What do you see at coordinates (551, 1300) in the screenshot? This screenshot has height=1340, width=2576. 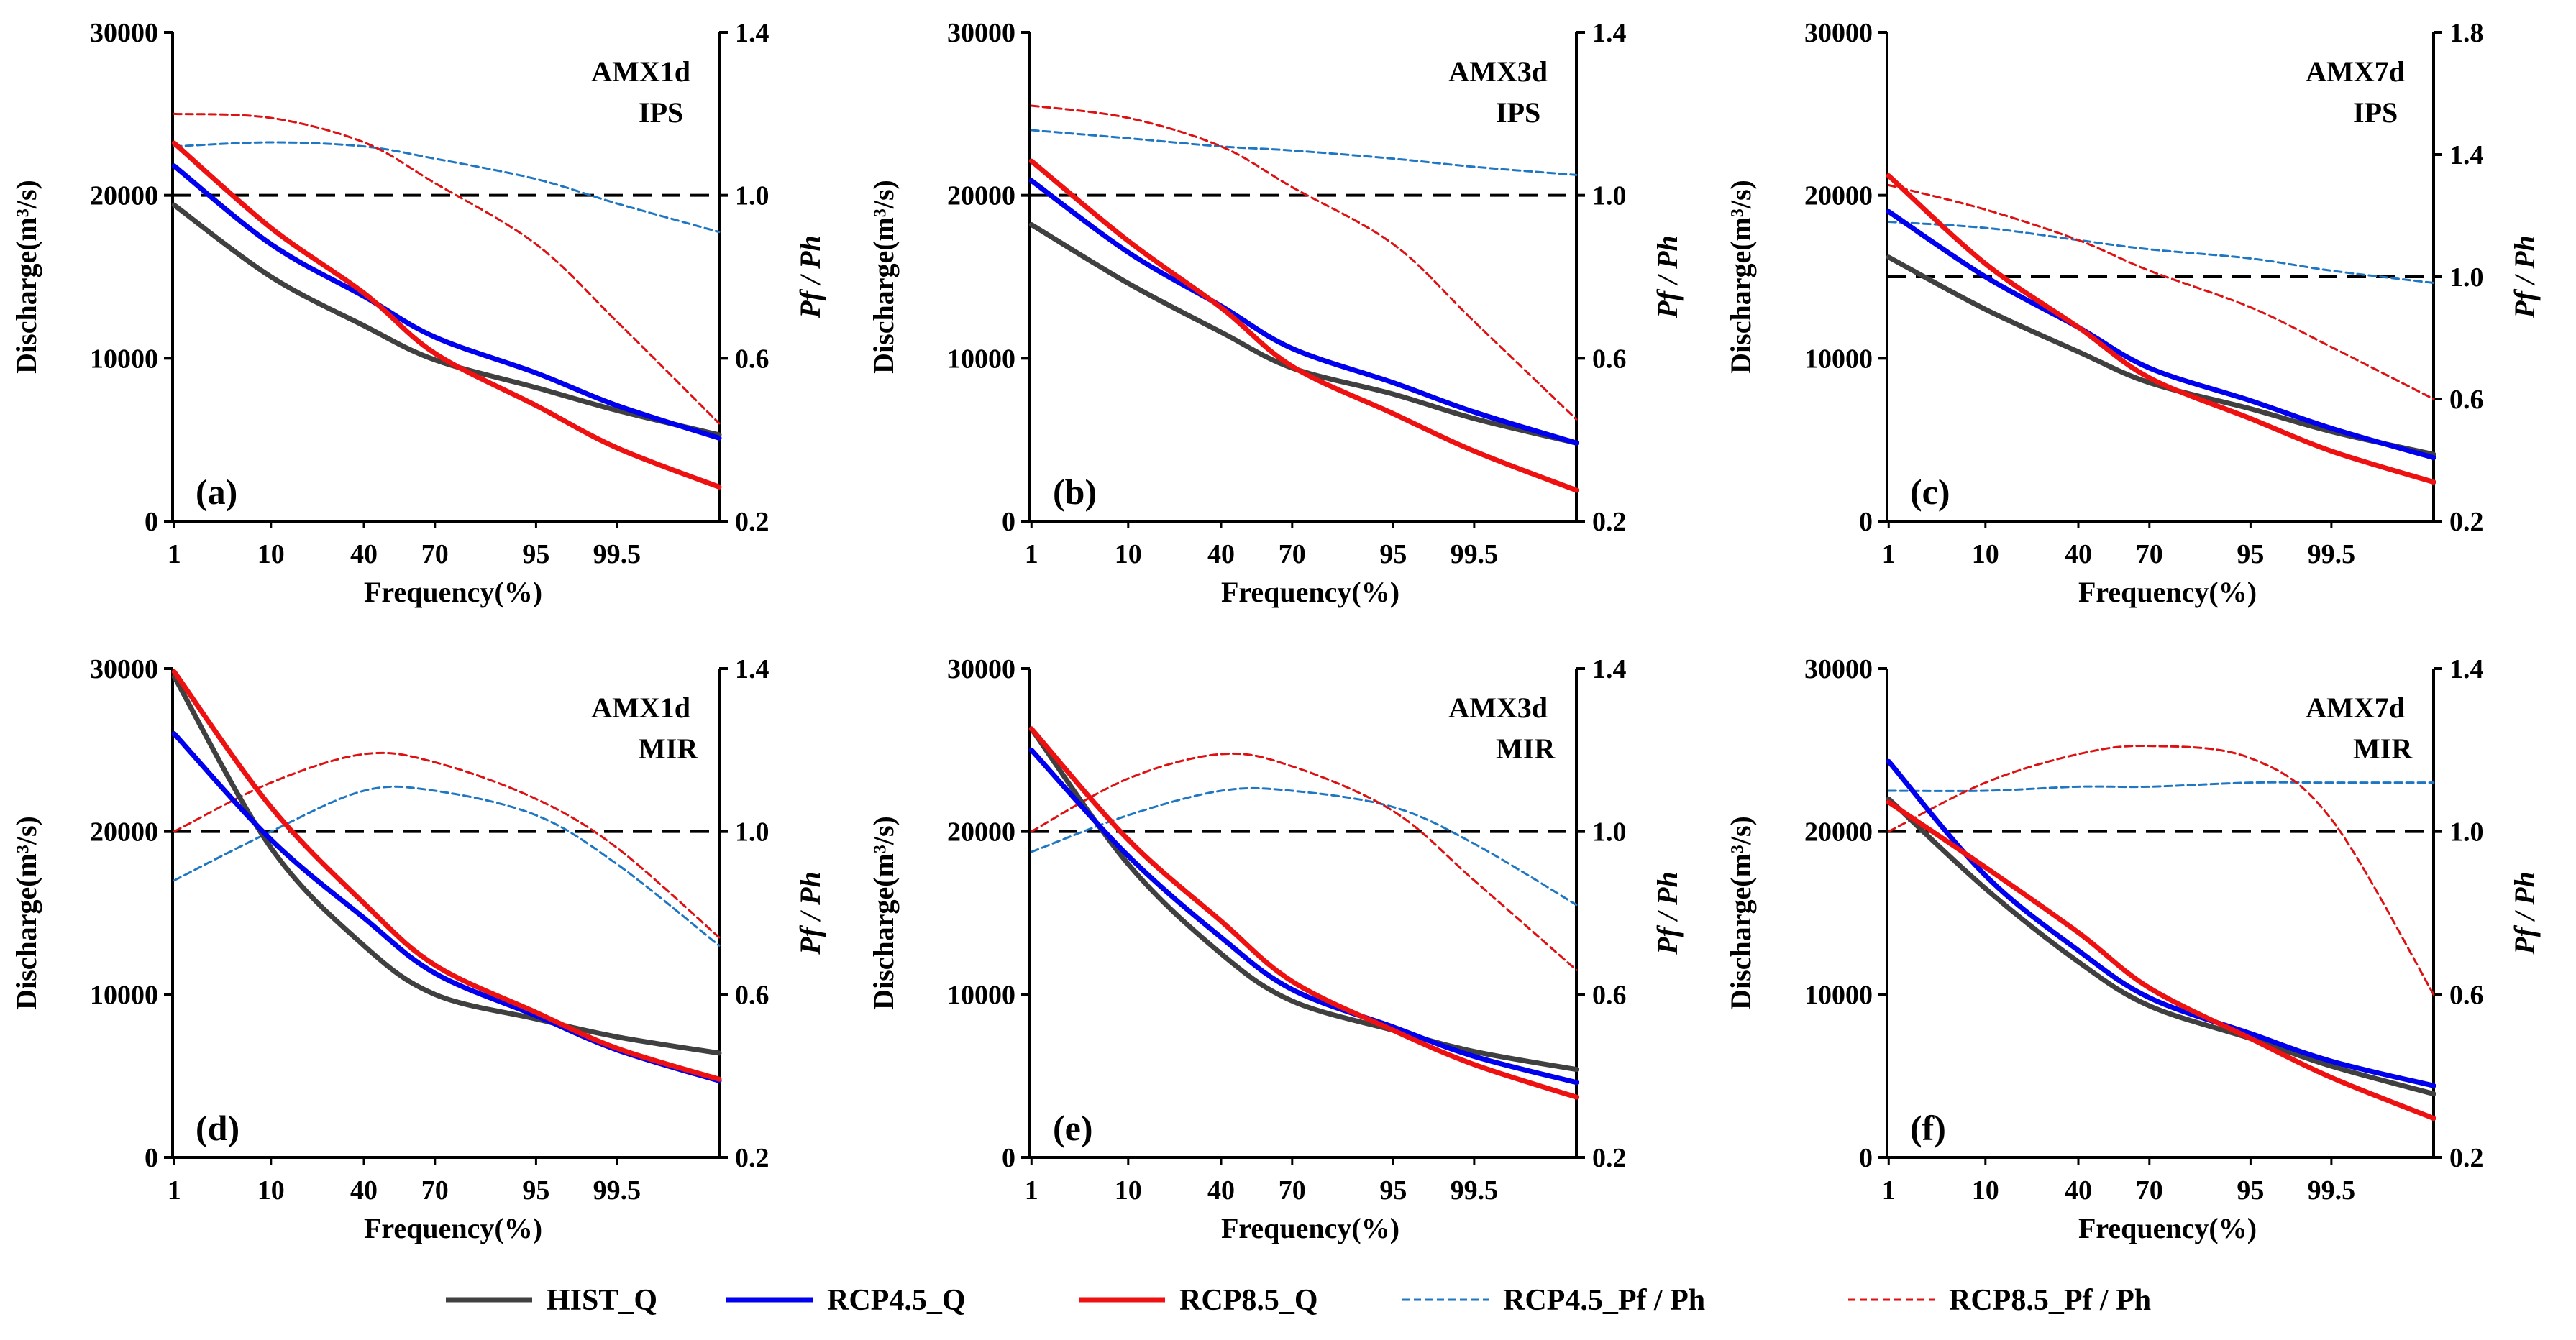 I see `legend-item: HIST_Q` at bounding box center [551, 1300].